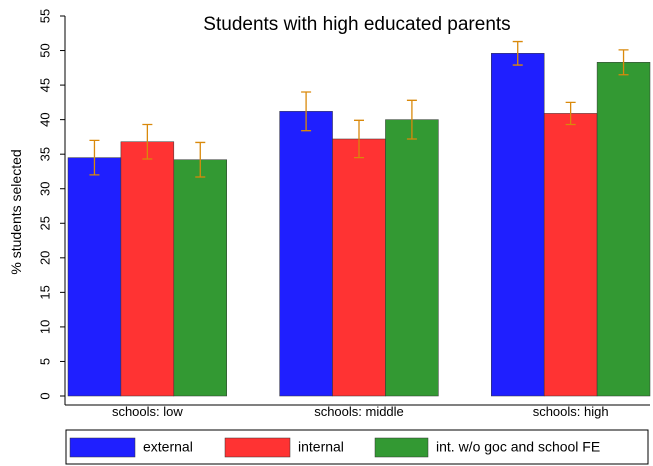  What do you see at coordinates (44, 188) in the screenshot?
I see `y-tick-label: 30` at bounding box center [44, 188].